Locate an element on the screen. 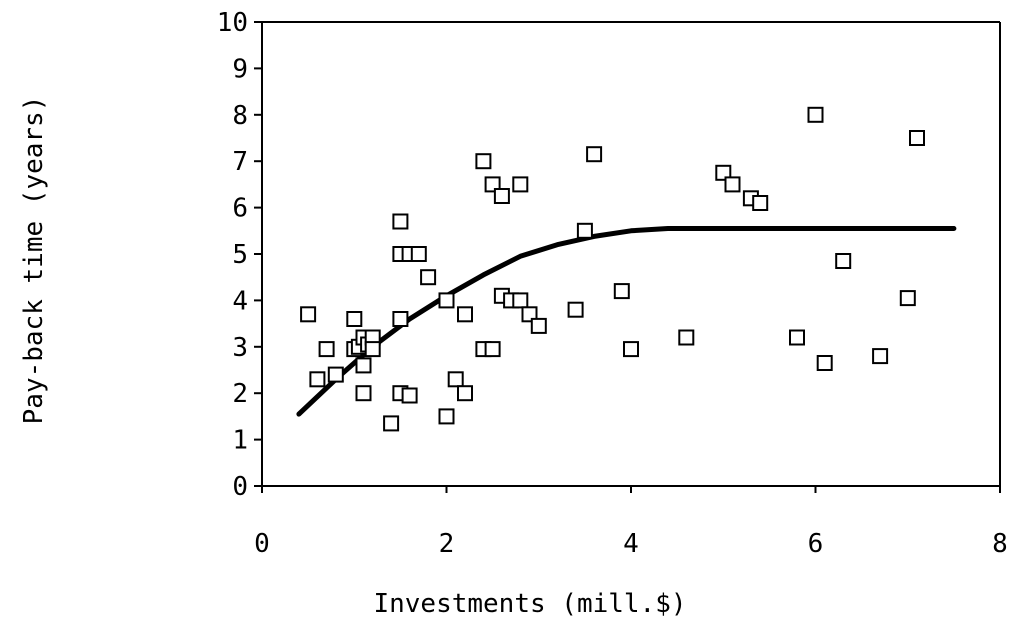 The image size is (1011, 636). x-tick-label: 0 is located at coordinates (262, 544).